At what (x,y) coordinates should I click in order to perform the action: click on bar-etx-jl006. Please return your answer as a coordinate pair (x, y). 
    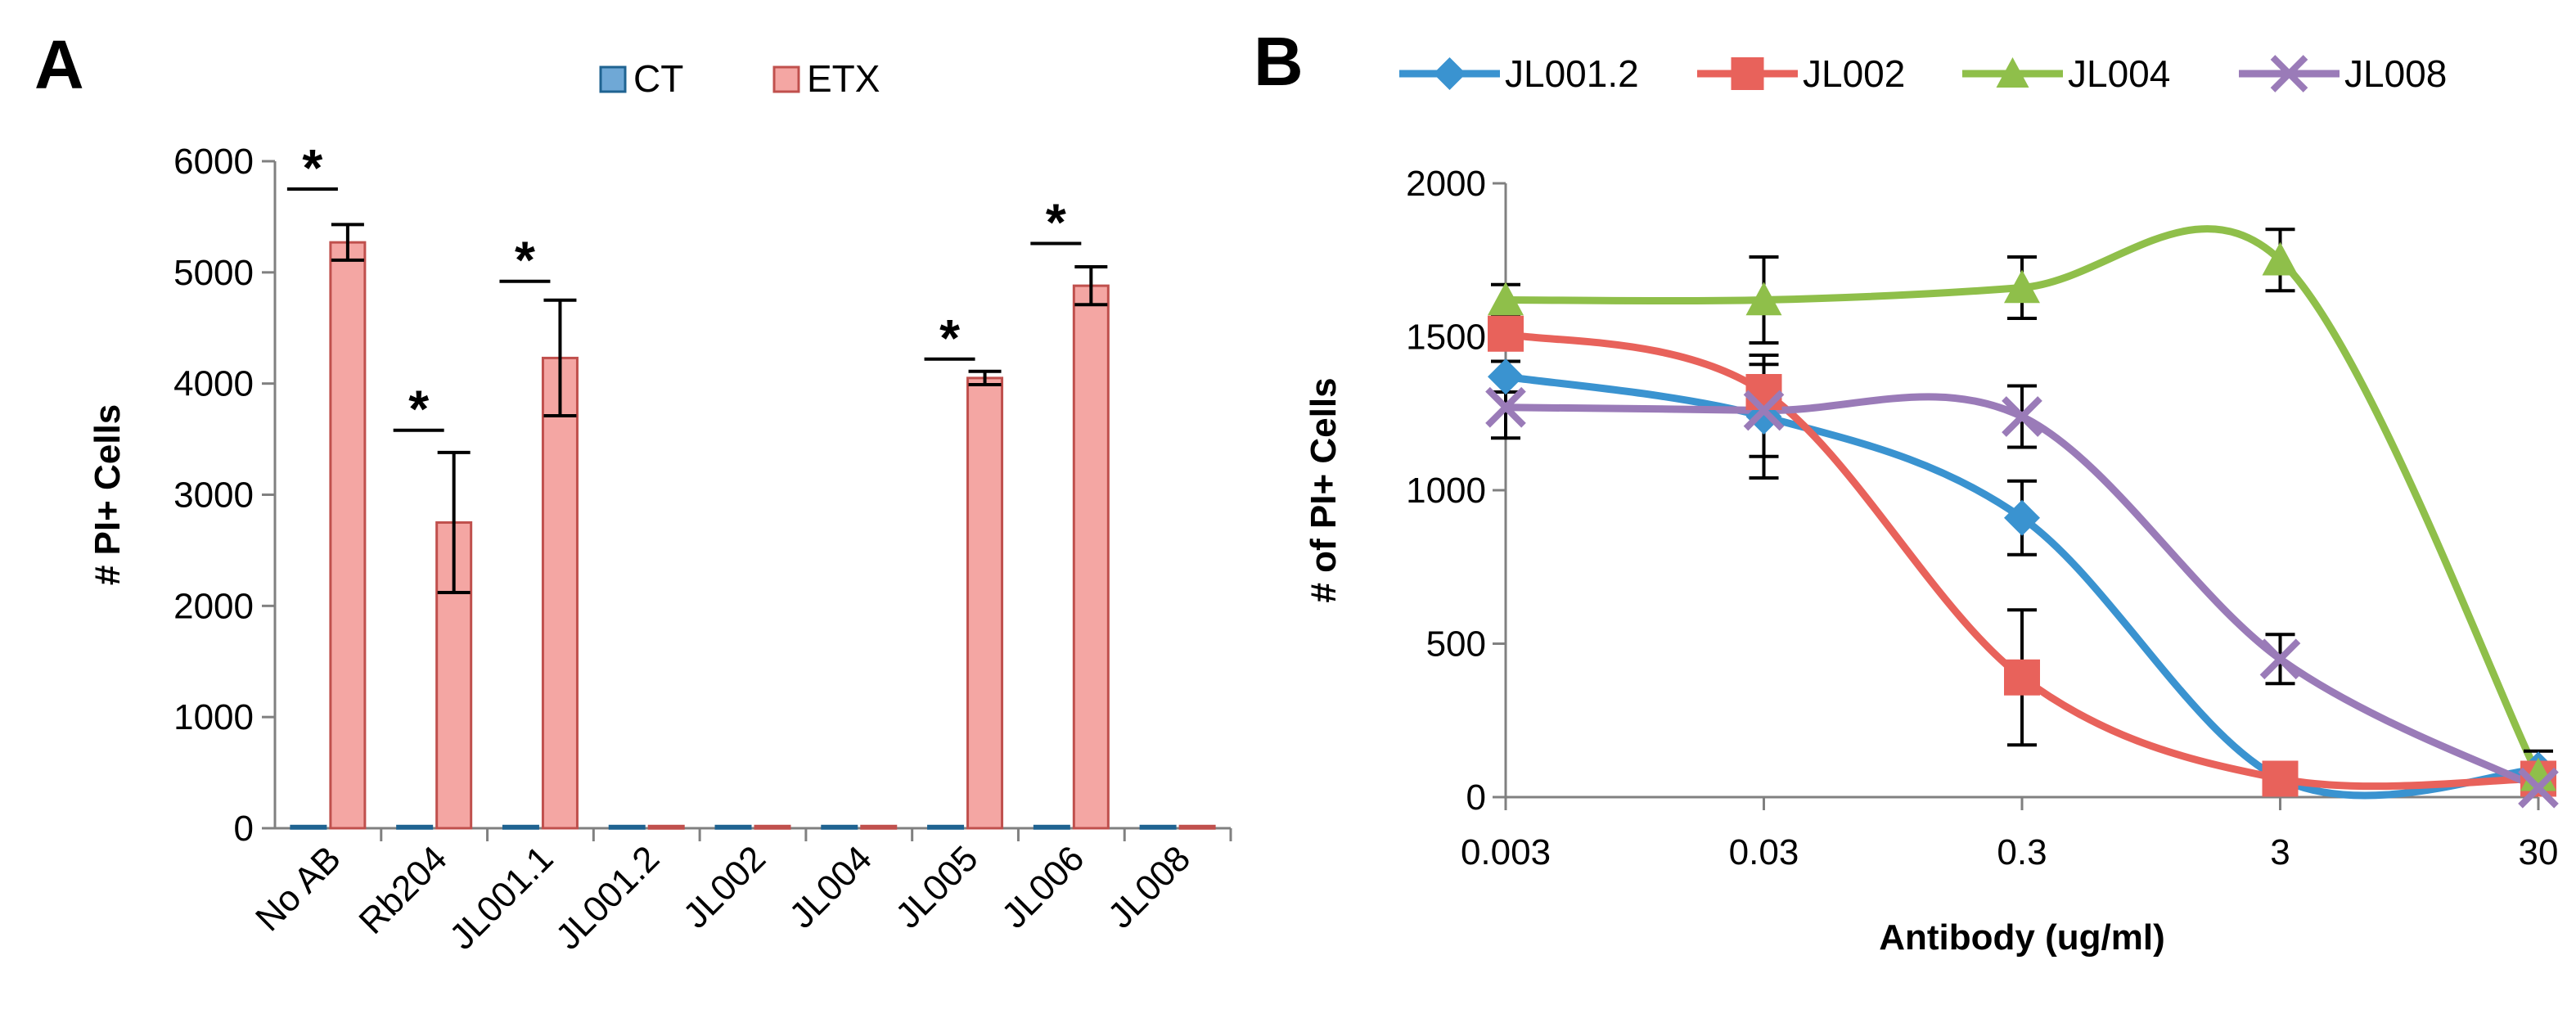
    Looking at the image, I should click on (1091, 557).